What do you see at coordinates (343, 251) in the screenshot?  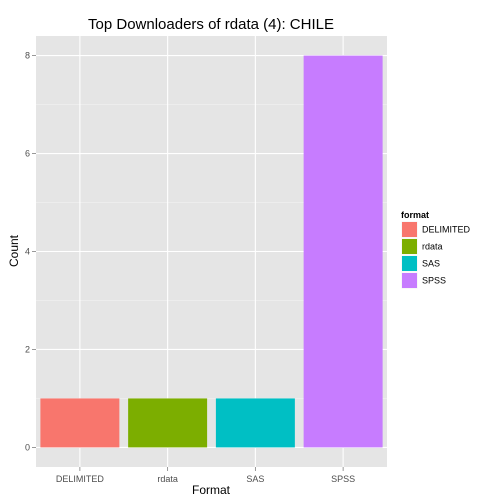 I see `bar-spss` at bounding box center [343, 251].